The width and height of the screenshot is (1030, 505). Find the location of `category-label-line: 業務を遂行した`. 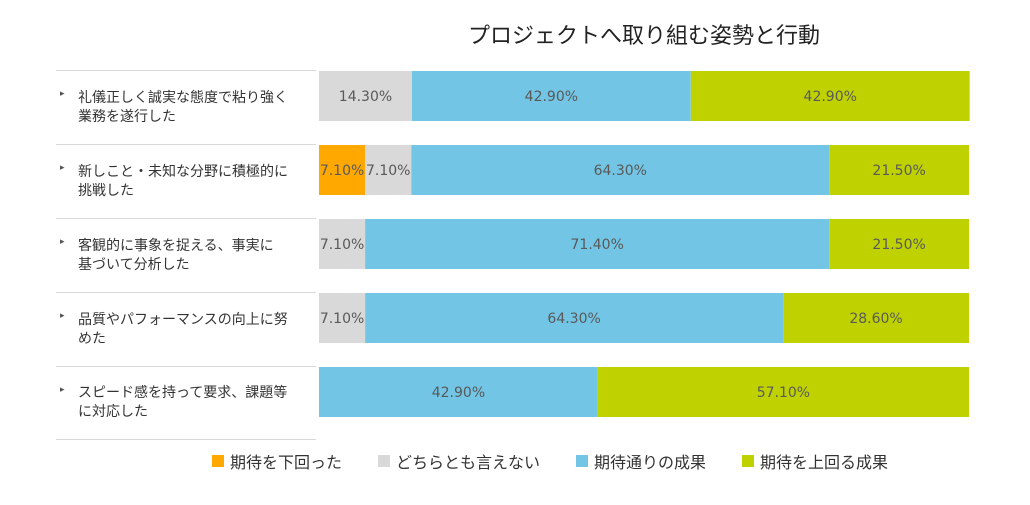

category-label-line: 業務を遂行した is located at coordinates (127, 116).